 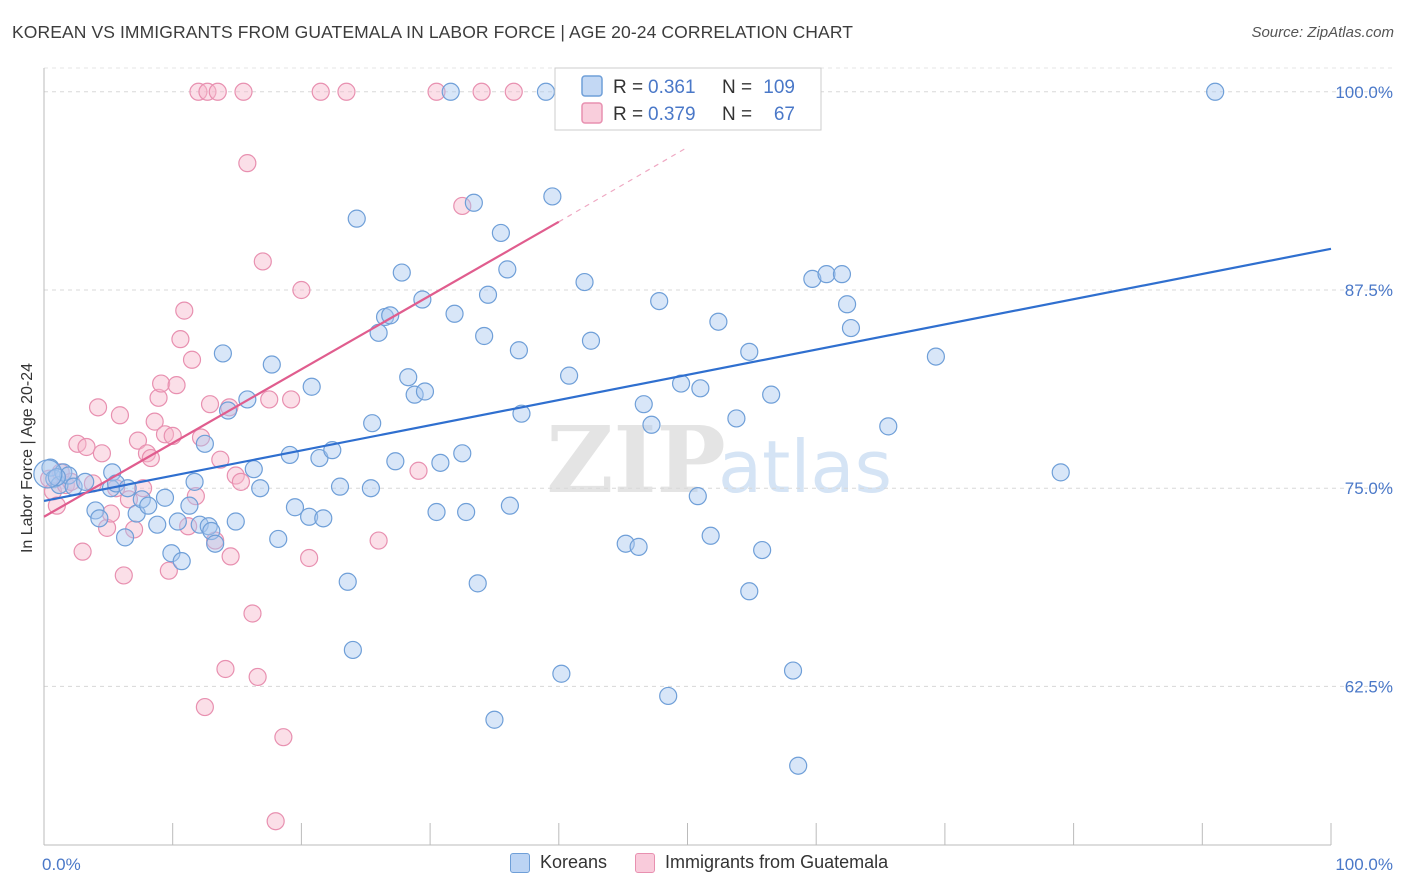 I want to click on legend-item-koreans: Koreans, so click(x=558, y=862).